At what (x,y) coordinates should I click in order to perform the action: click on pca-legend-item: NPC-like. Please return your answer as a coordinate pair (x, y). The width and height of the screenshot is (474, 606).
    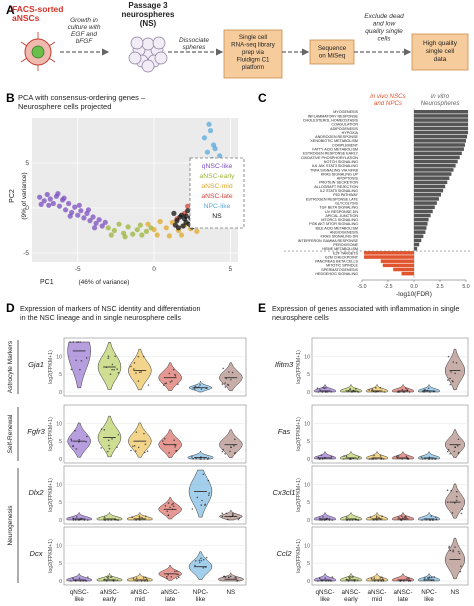
    Looking at the image, I should click on (217, 206).